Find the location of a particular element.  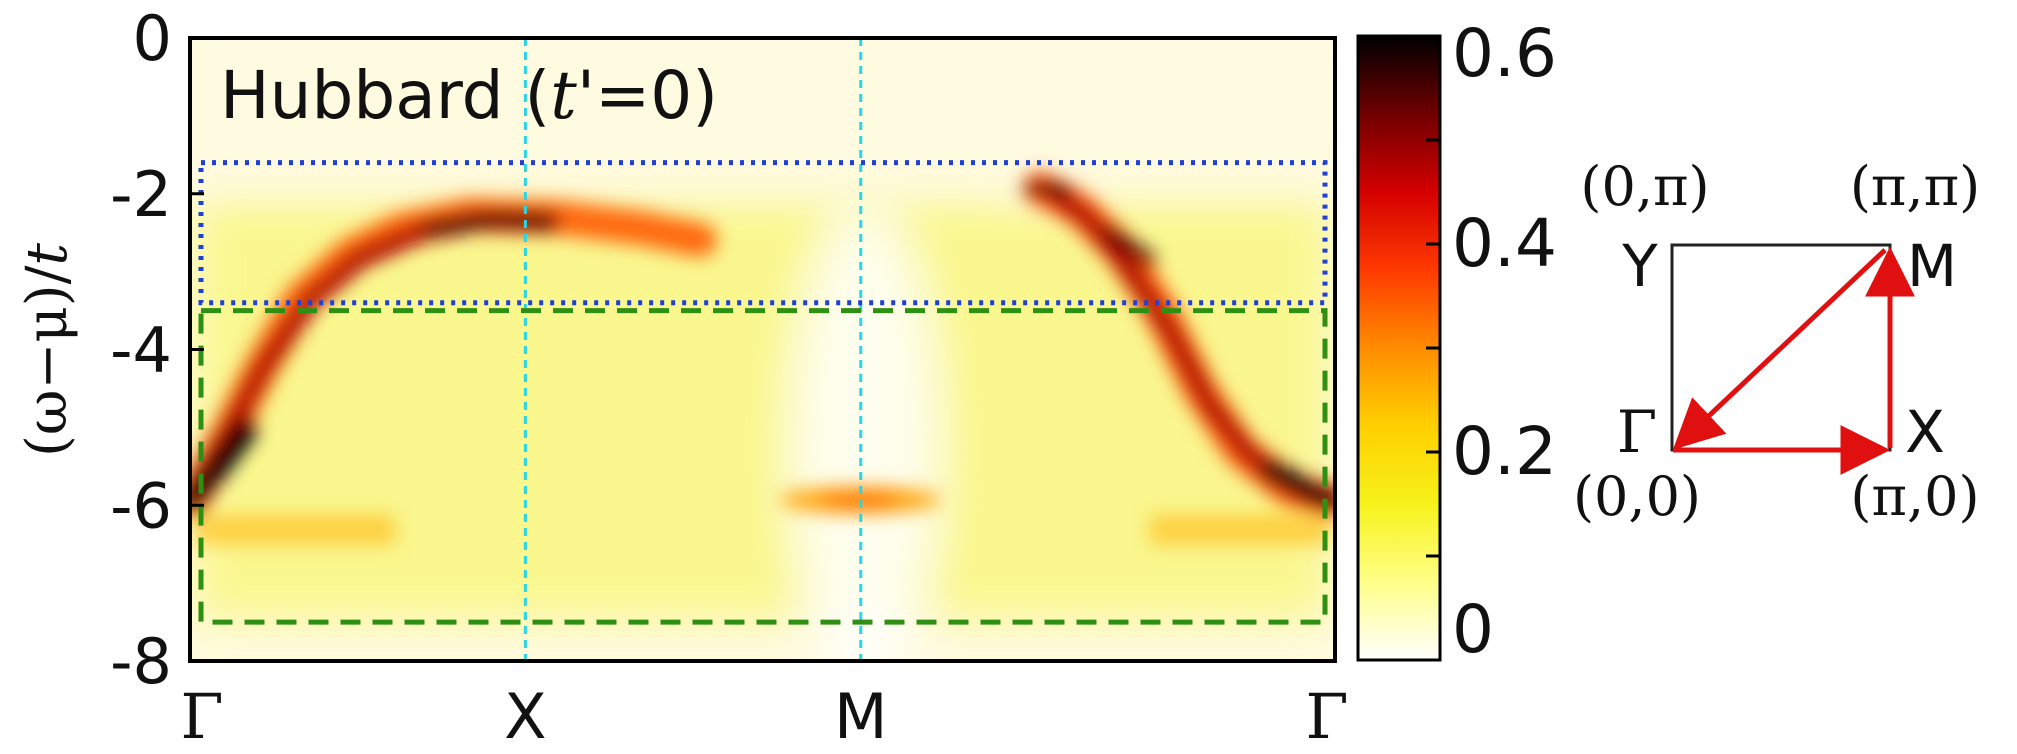

band-m-gamma-peak-mid is located at coordinates (1130, 246).